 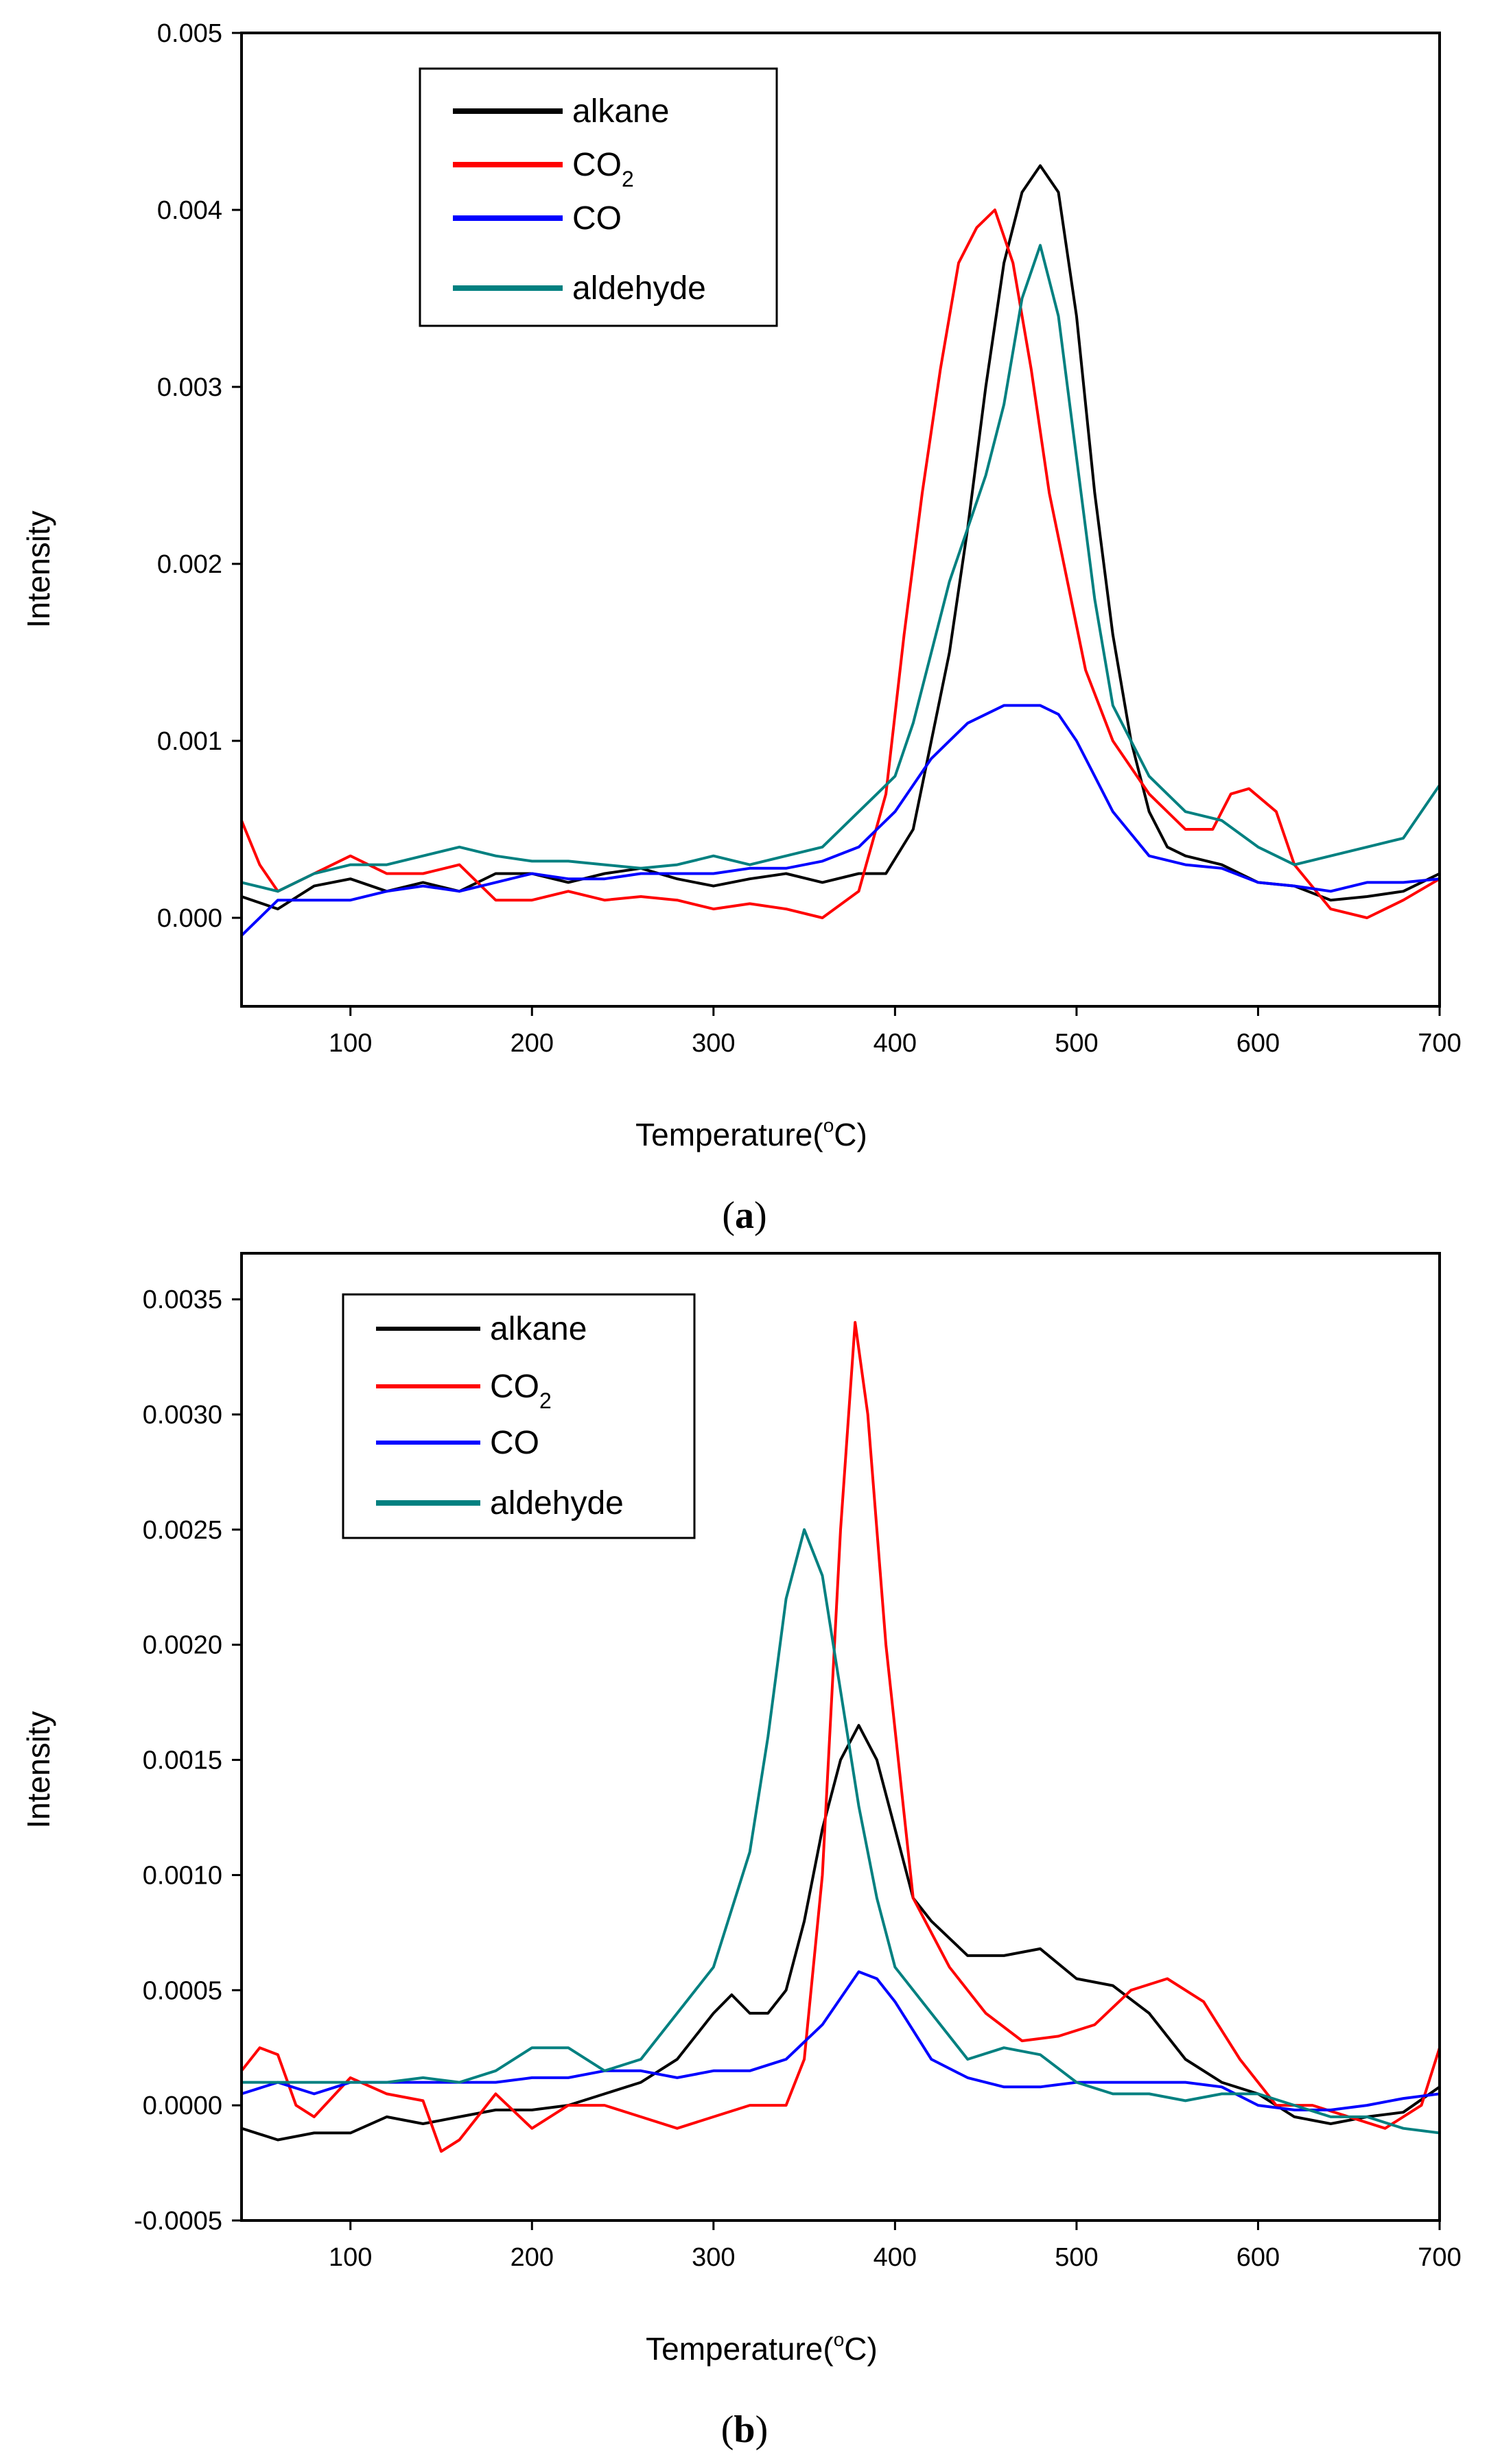 I want to click on panel-b-xlabel-unit: C, so click(x=855, y=2349).